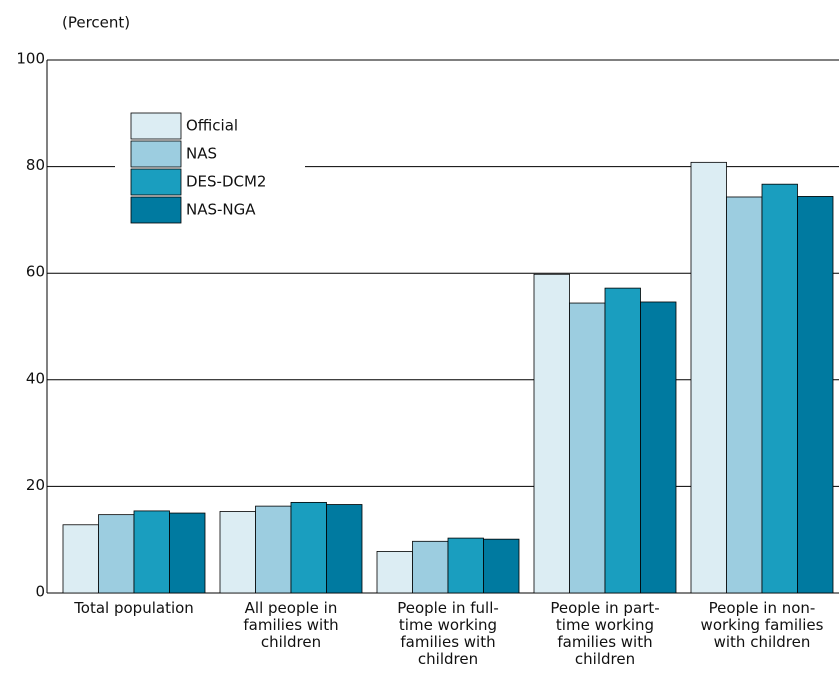 Image resolution: width=839 pixels, height=679 pixels. What do you see at coordinates (40, 592) in the screenshot?
I see `y-tick-label: 0` at bounding box center [40, 592].